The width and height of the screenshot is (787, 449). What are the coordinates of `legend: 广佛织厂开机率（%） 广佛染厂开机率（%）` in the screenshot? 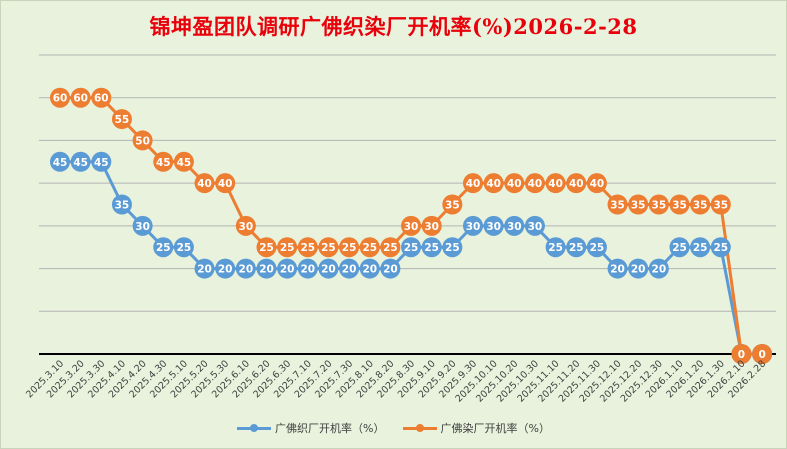 It's located at (393, 428).